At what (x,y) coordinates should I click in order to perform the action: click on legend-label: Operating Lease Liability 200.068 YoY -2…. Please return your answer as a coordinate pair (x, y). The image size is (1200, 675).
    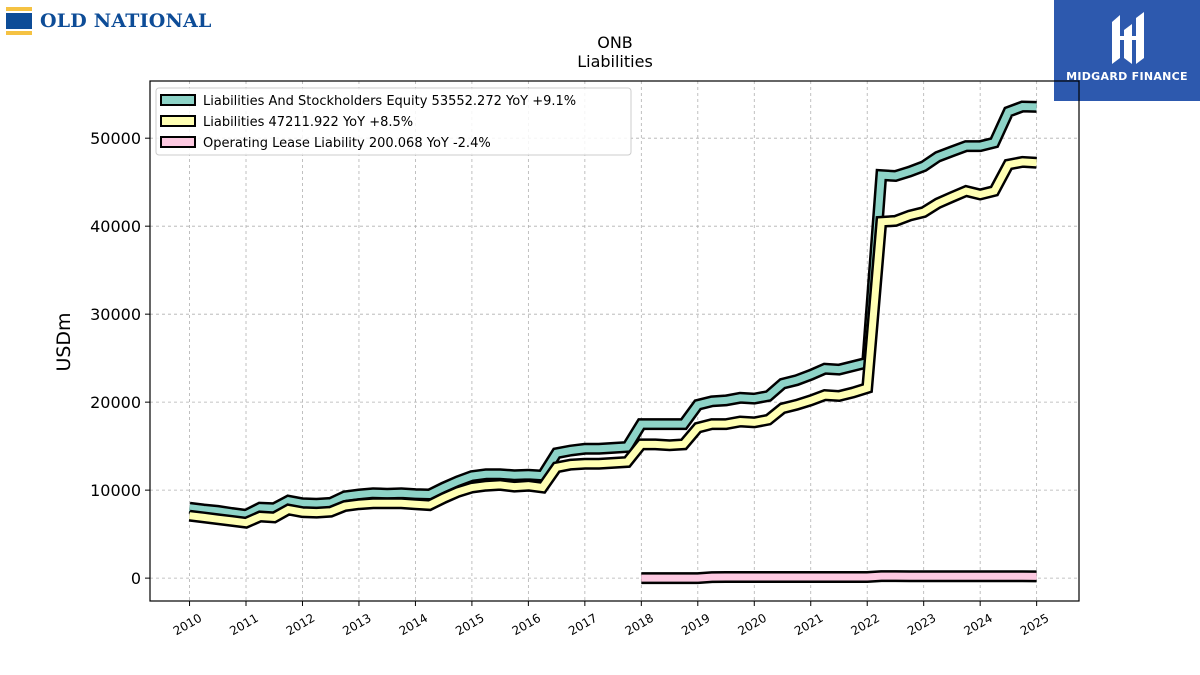
    Looking at the image, I should click on (347, 143).